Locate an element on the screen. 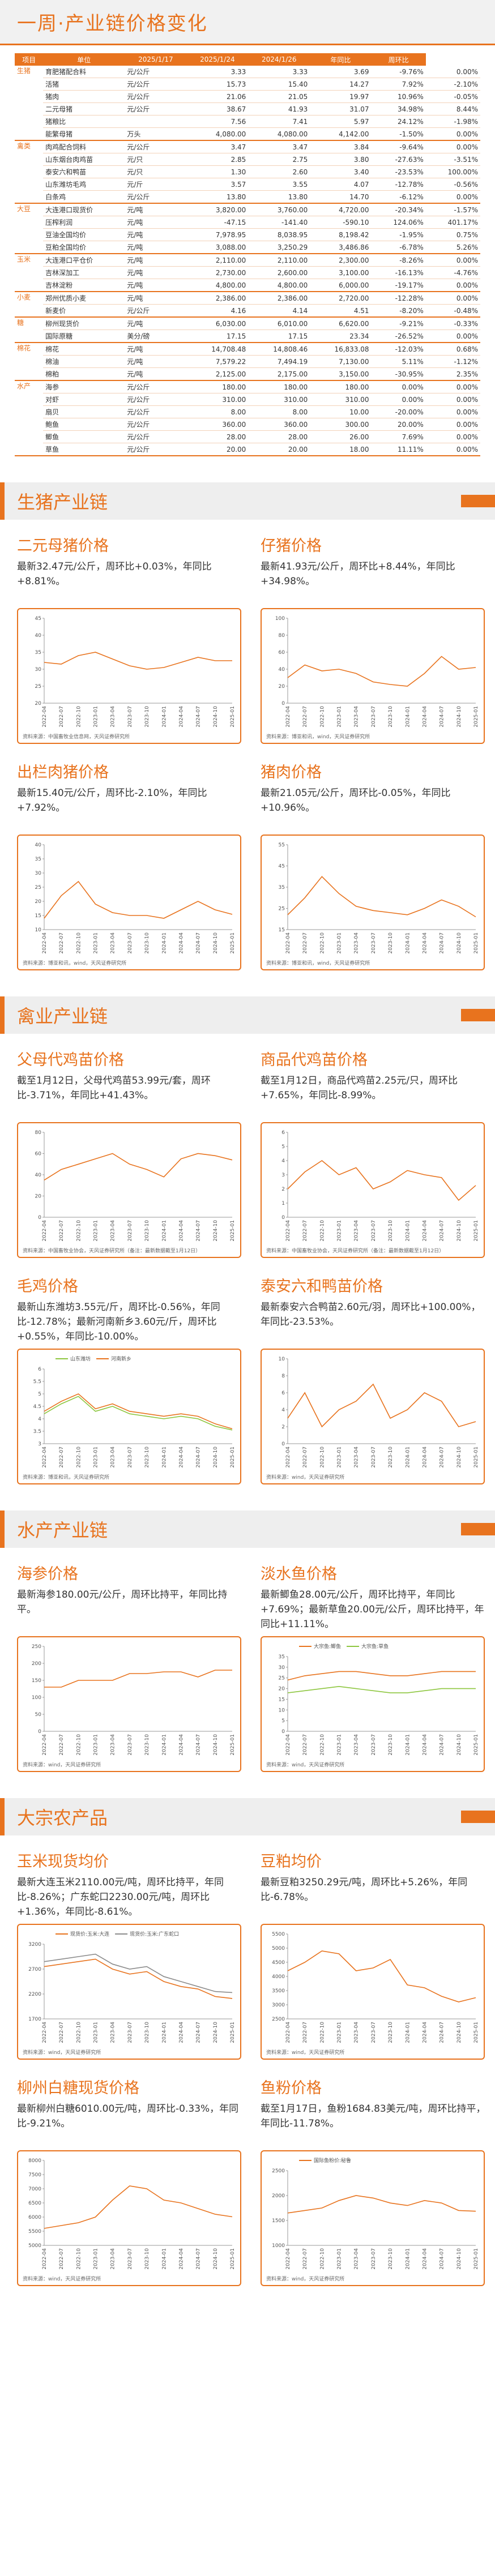 The height and width of the screenshot is (2576, 495). table-row: 水产 海参 元/公斤 180.00 180.00 180.00 0.00% 0.00% is located at coordinates (247, 418).